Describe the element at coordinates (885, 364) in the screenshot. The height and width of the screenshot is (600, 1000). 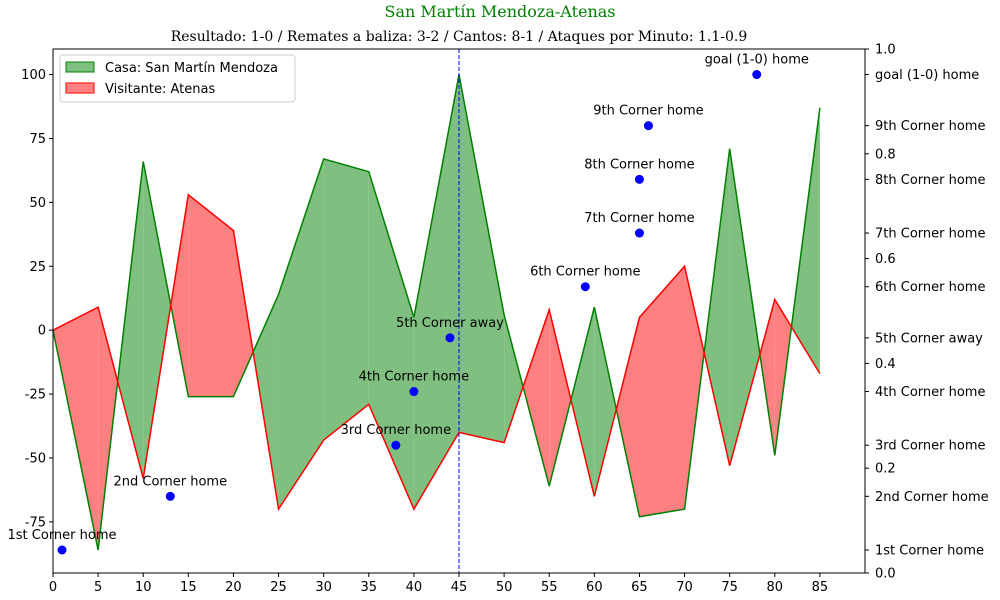
I see `right-tick-label: 0.4` at that location.